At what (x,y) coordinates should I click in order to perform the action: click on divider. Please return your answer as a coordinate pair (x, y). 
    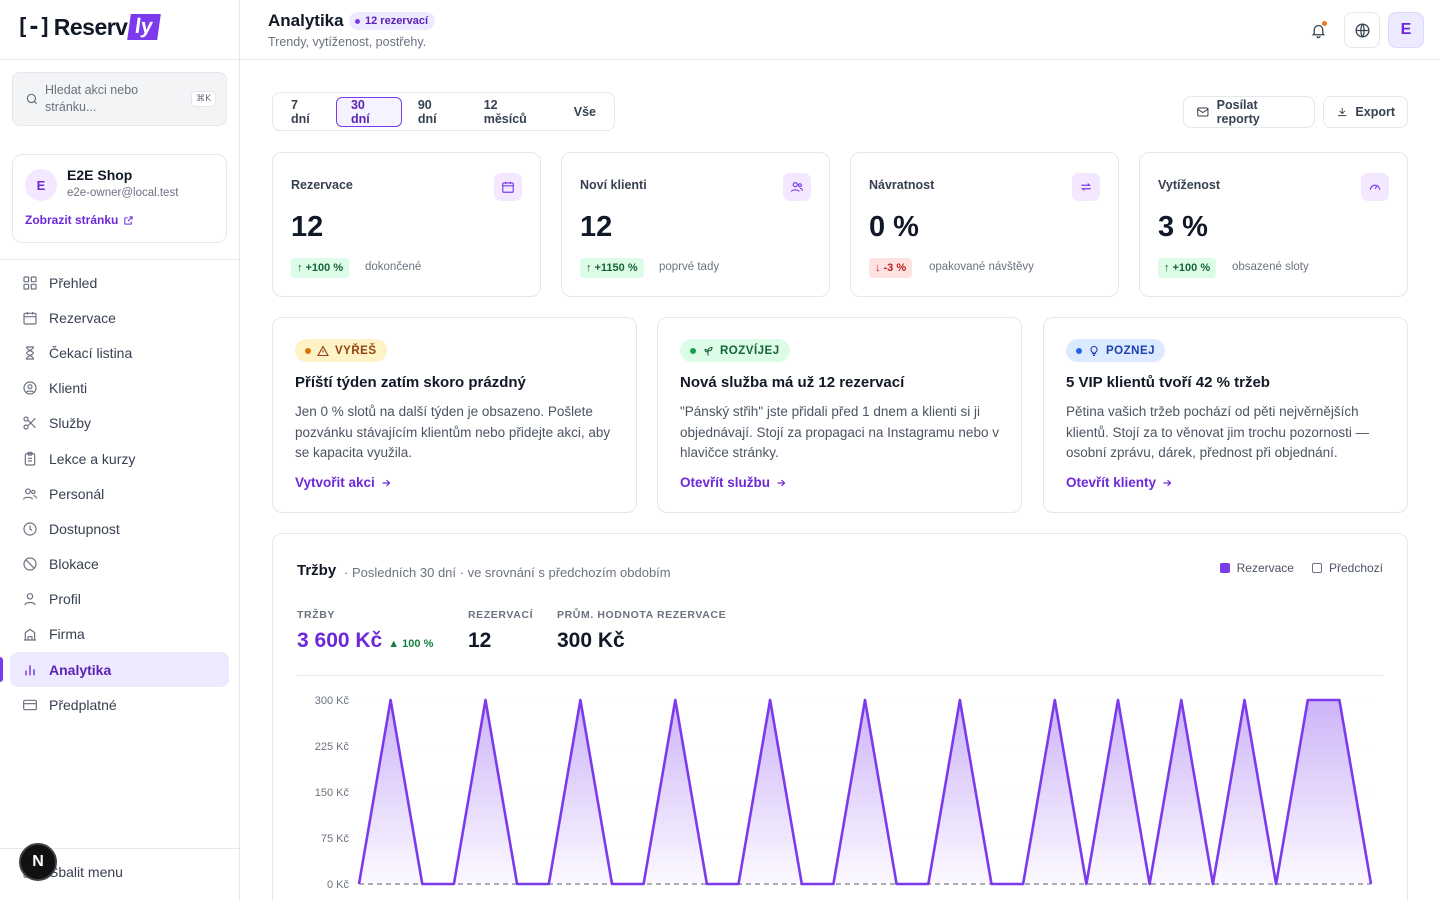
    Looking at the image, I should click on (119, 848).